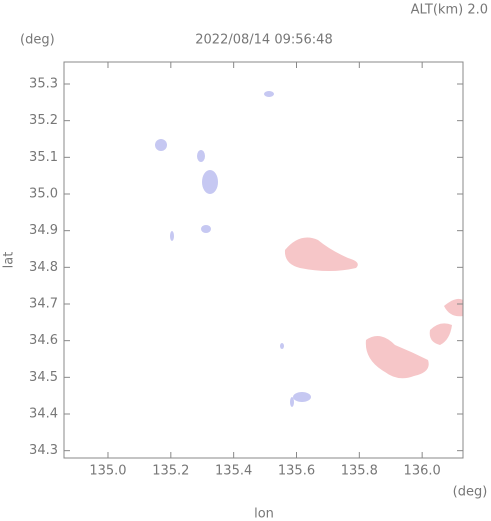 The height and width of the screenshot is (521, 491). What do you see at coordinates (359, 471) in the screenshot?
I see `x-tick-label: 135.8` at bounding box center [359, 471].